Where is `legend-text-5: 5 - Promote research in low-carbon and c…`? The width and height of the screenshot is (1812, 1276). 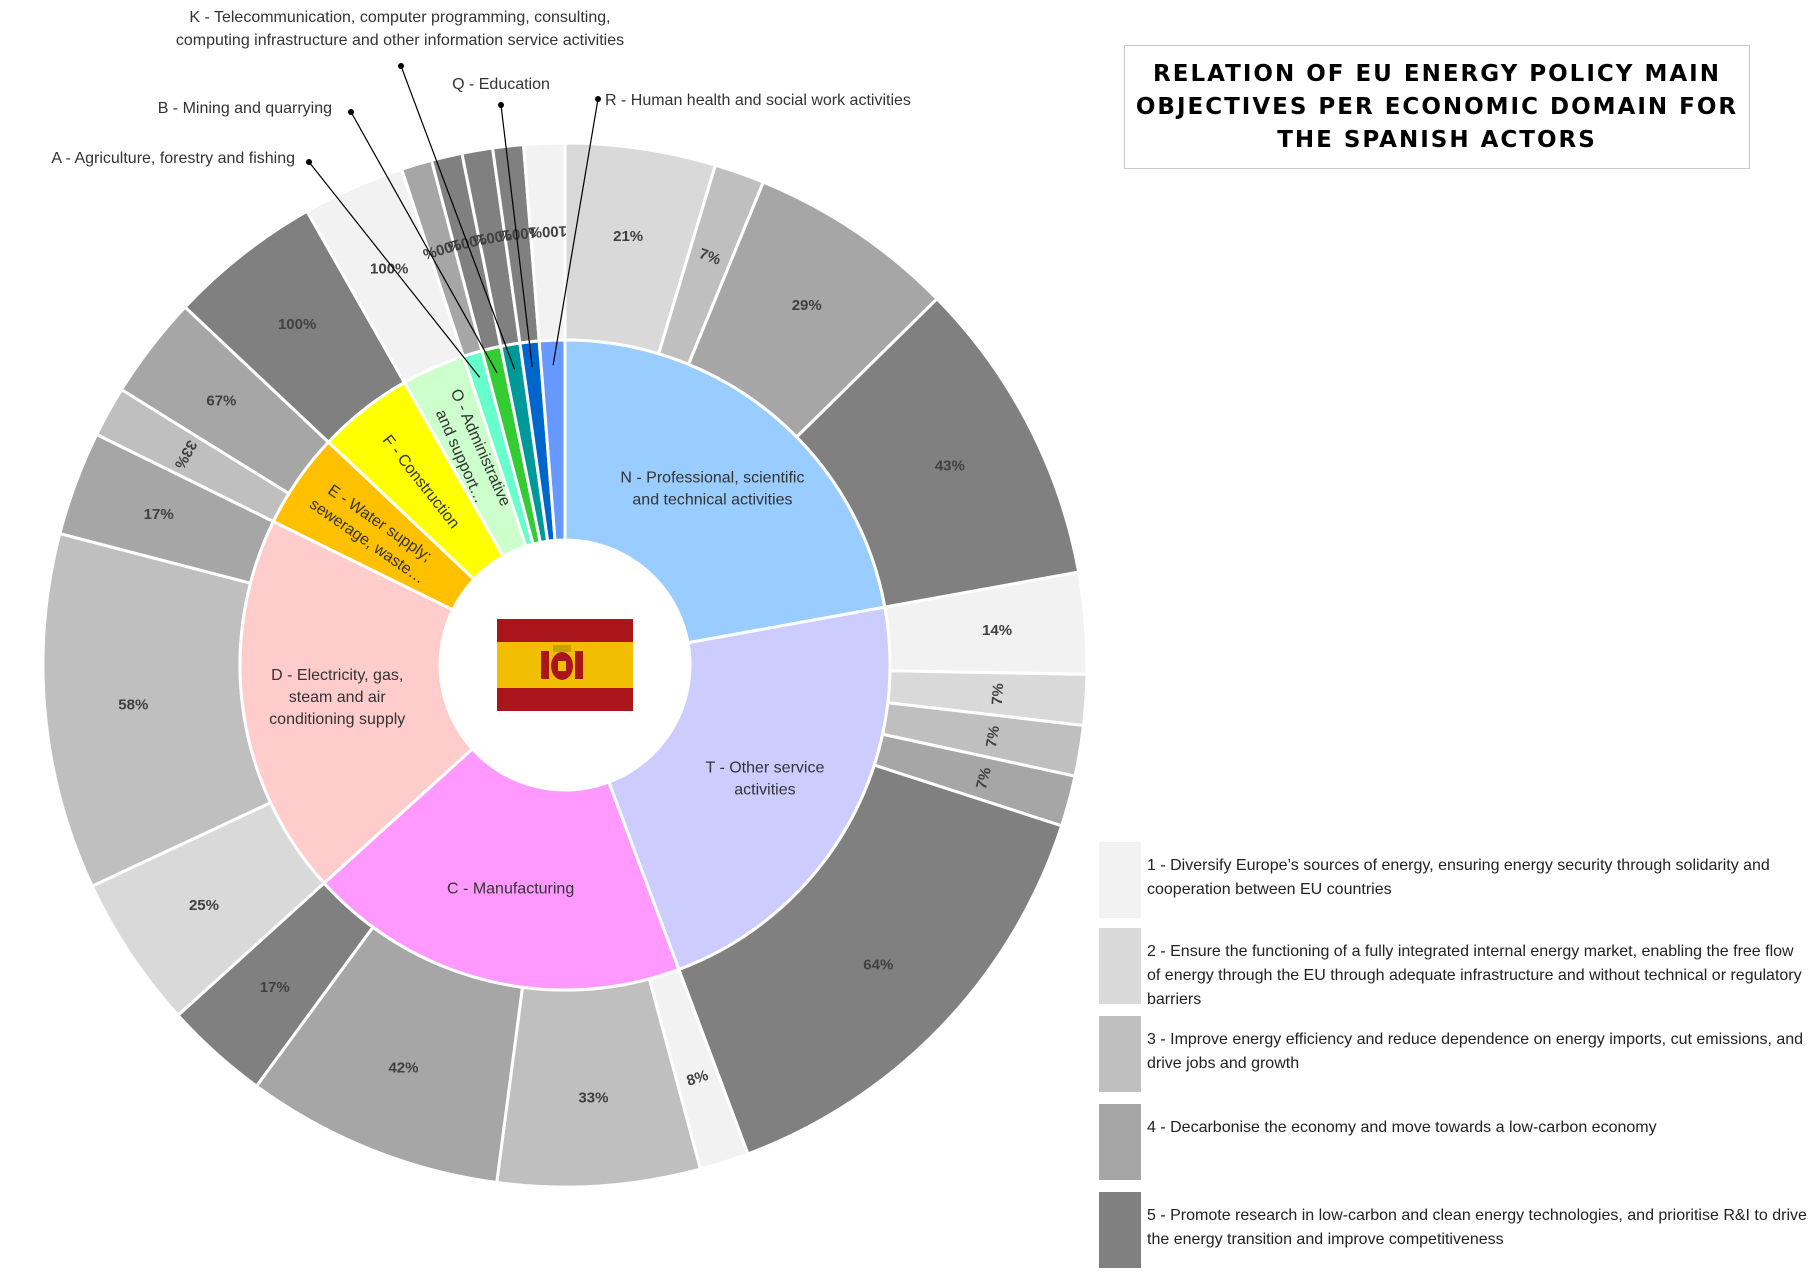
legend-text-5: 5 - Promote research in low-carbon and c… is located at coordinates (1477, 1227).